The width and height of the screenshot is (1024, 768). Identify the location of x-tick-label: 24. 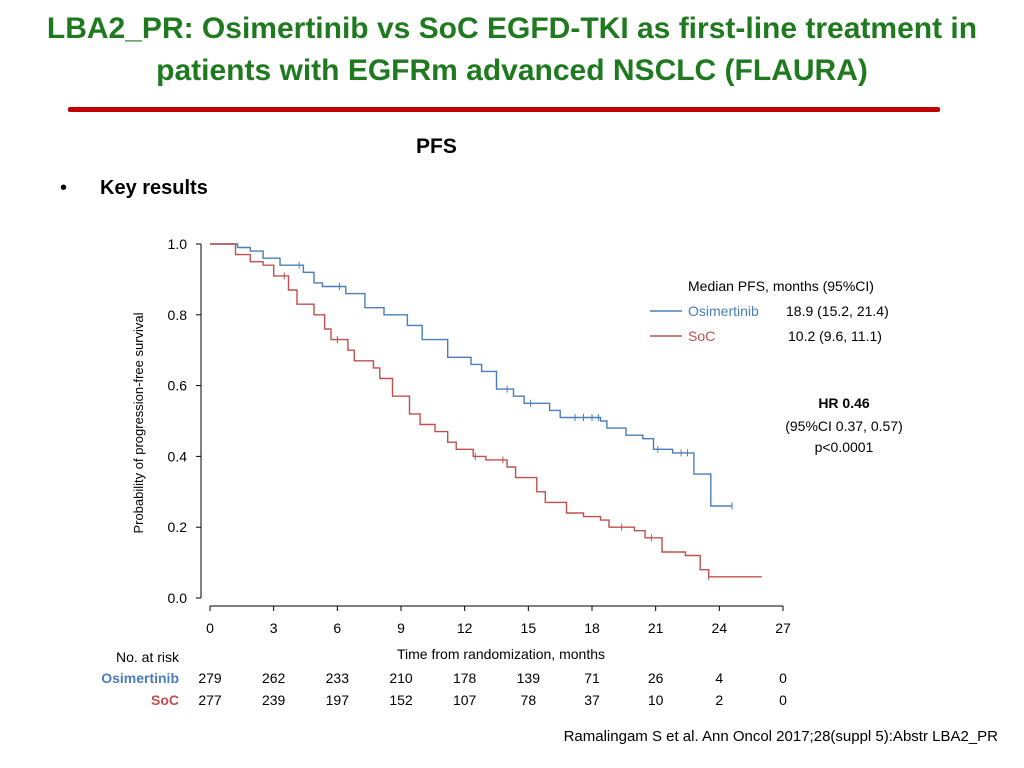
(720, 628).